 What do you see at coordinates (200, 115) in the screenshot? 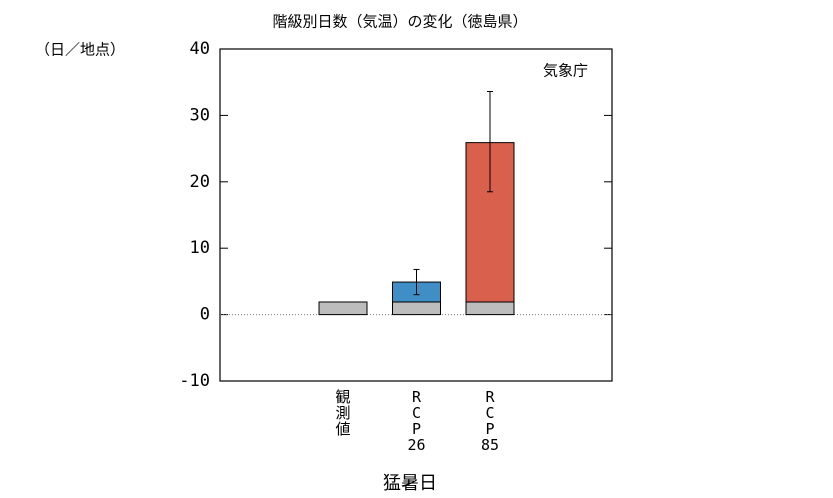
I see `y-tick-label: 30` at bounding box center [200, 115].